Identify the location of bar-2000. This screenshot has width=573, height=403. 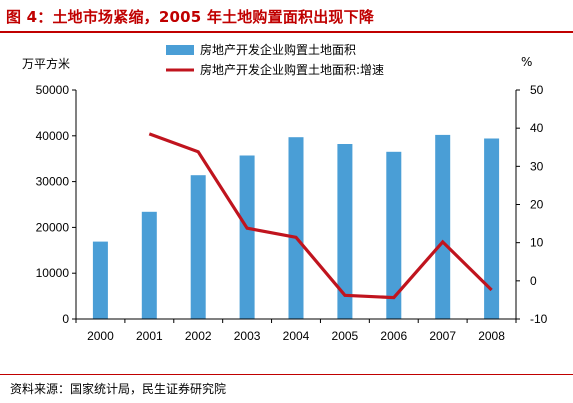
(100, 280).